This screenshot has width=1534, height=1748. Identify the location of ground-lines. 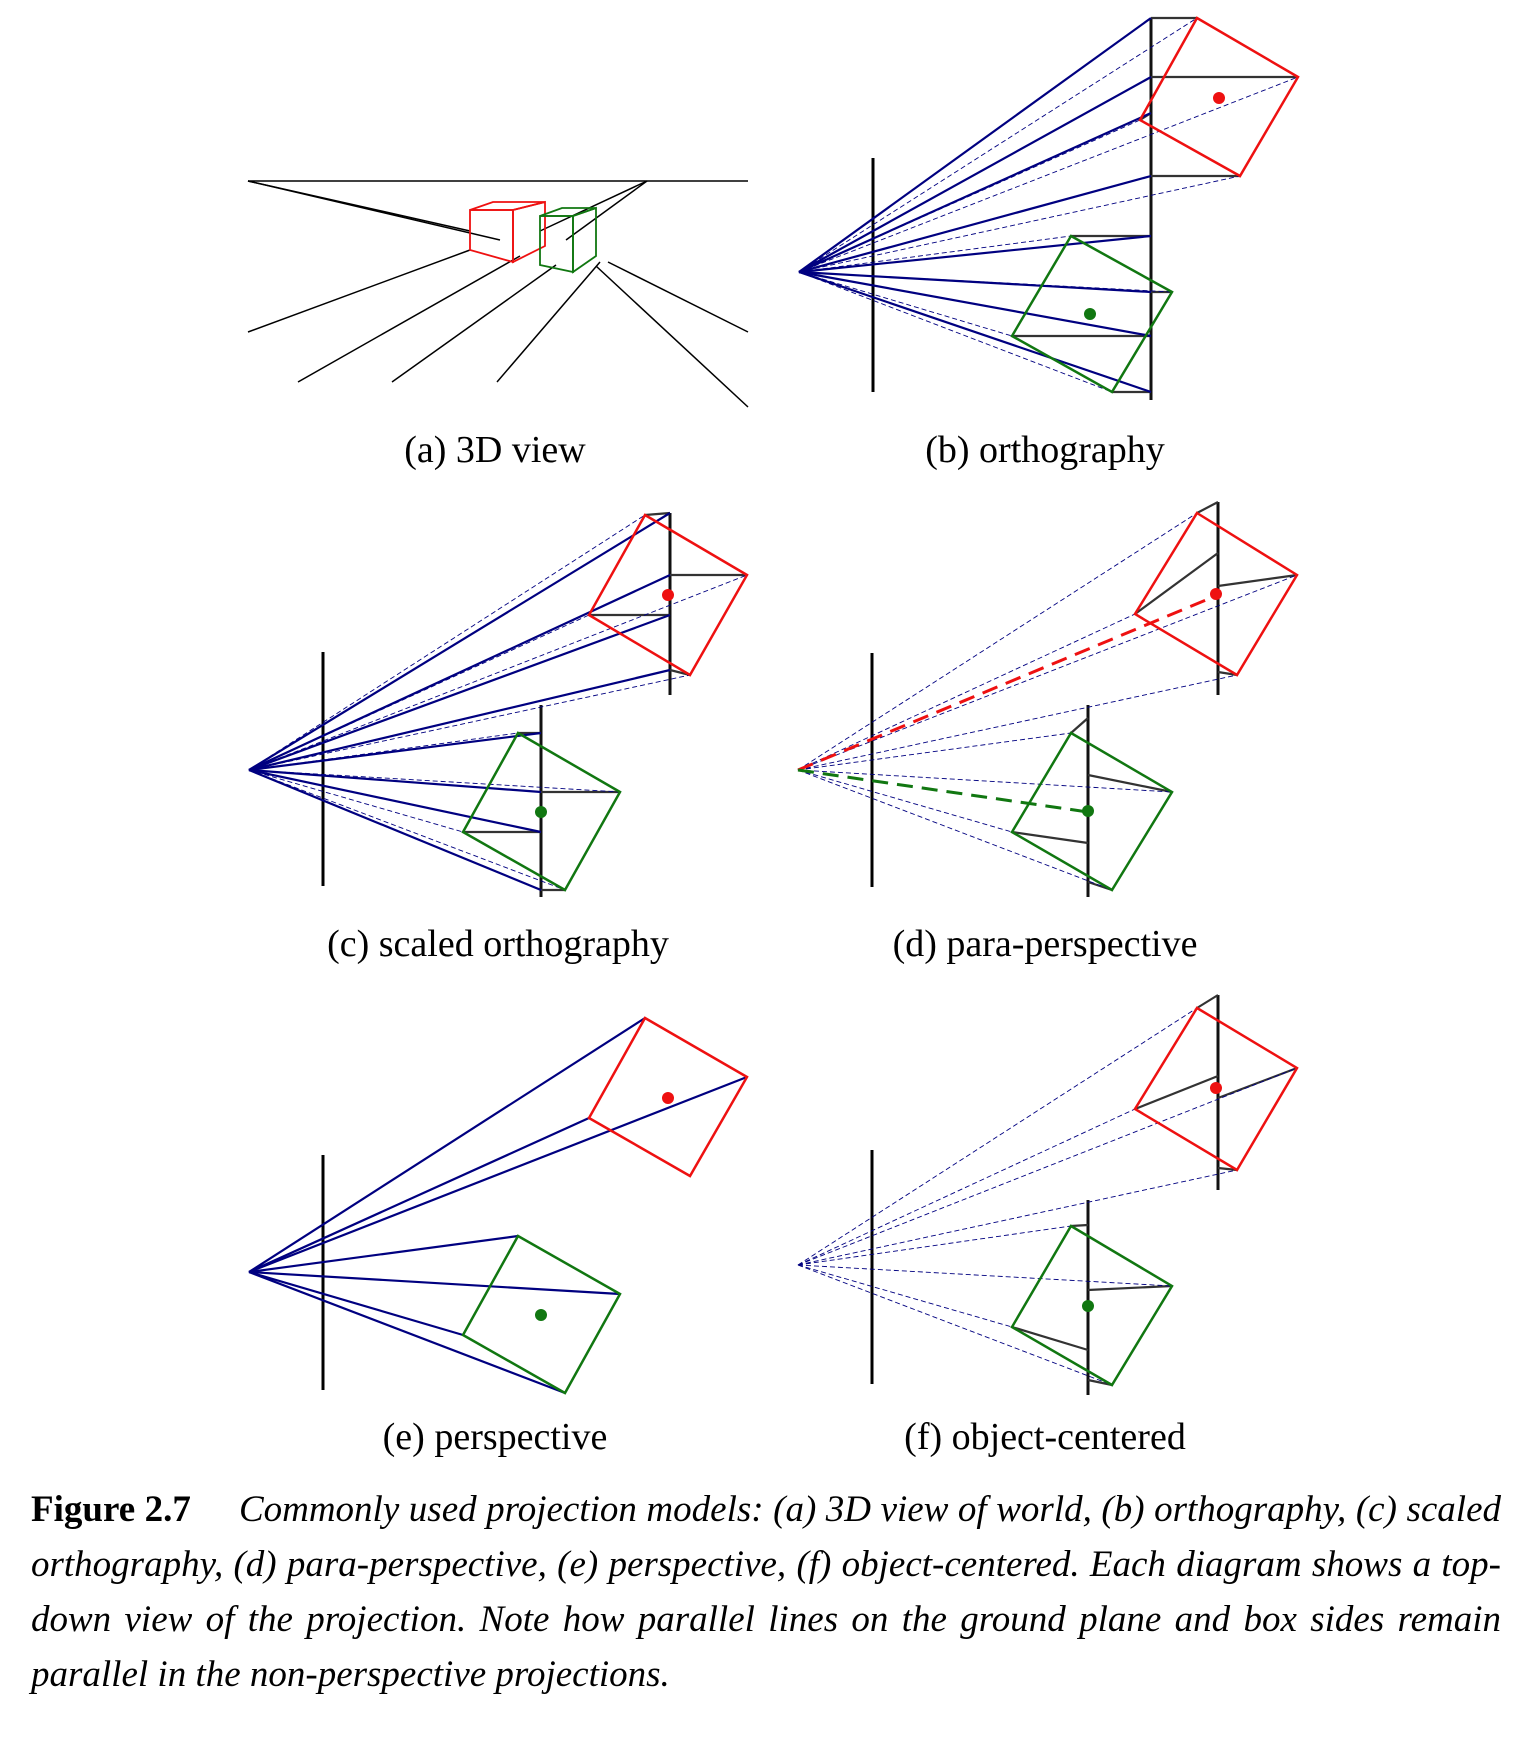
(498, 294).